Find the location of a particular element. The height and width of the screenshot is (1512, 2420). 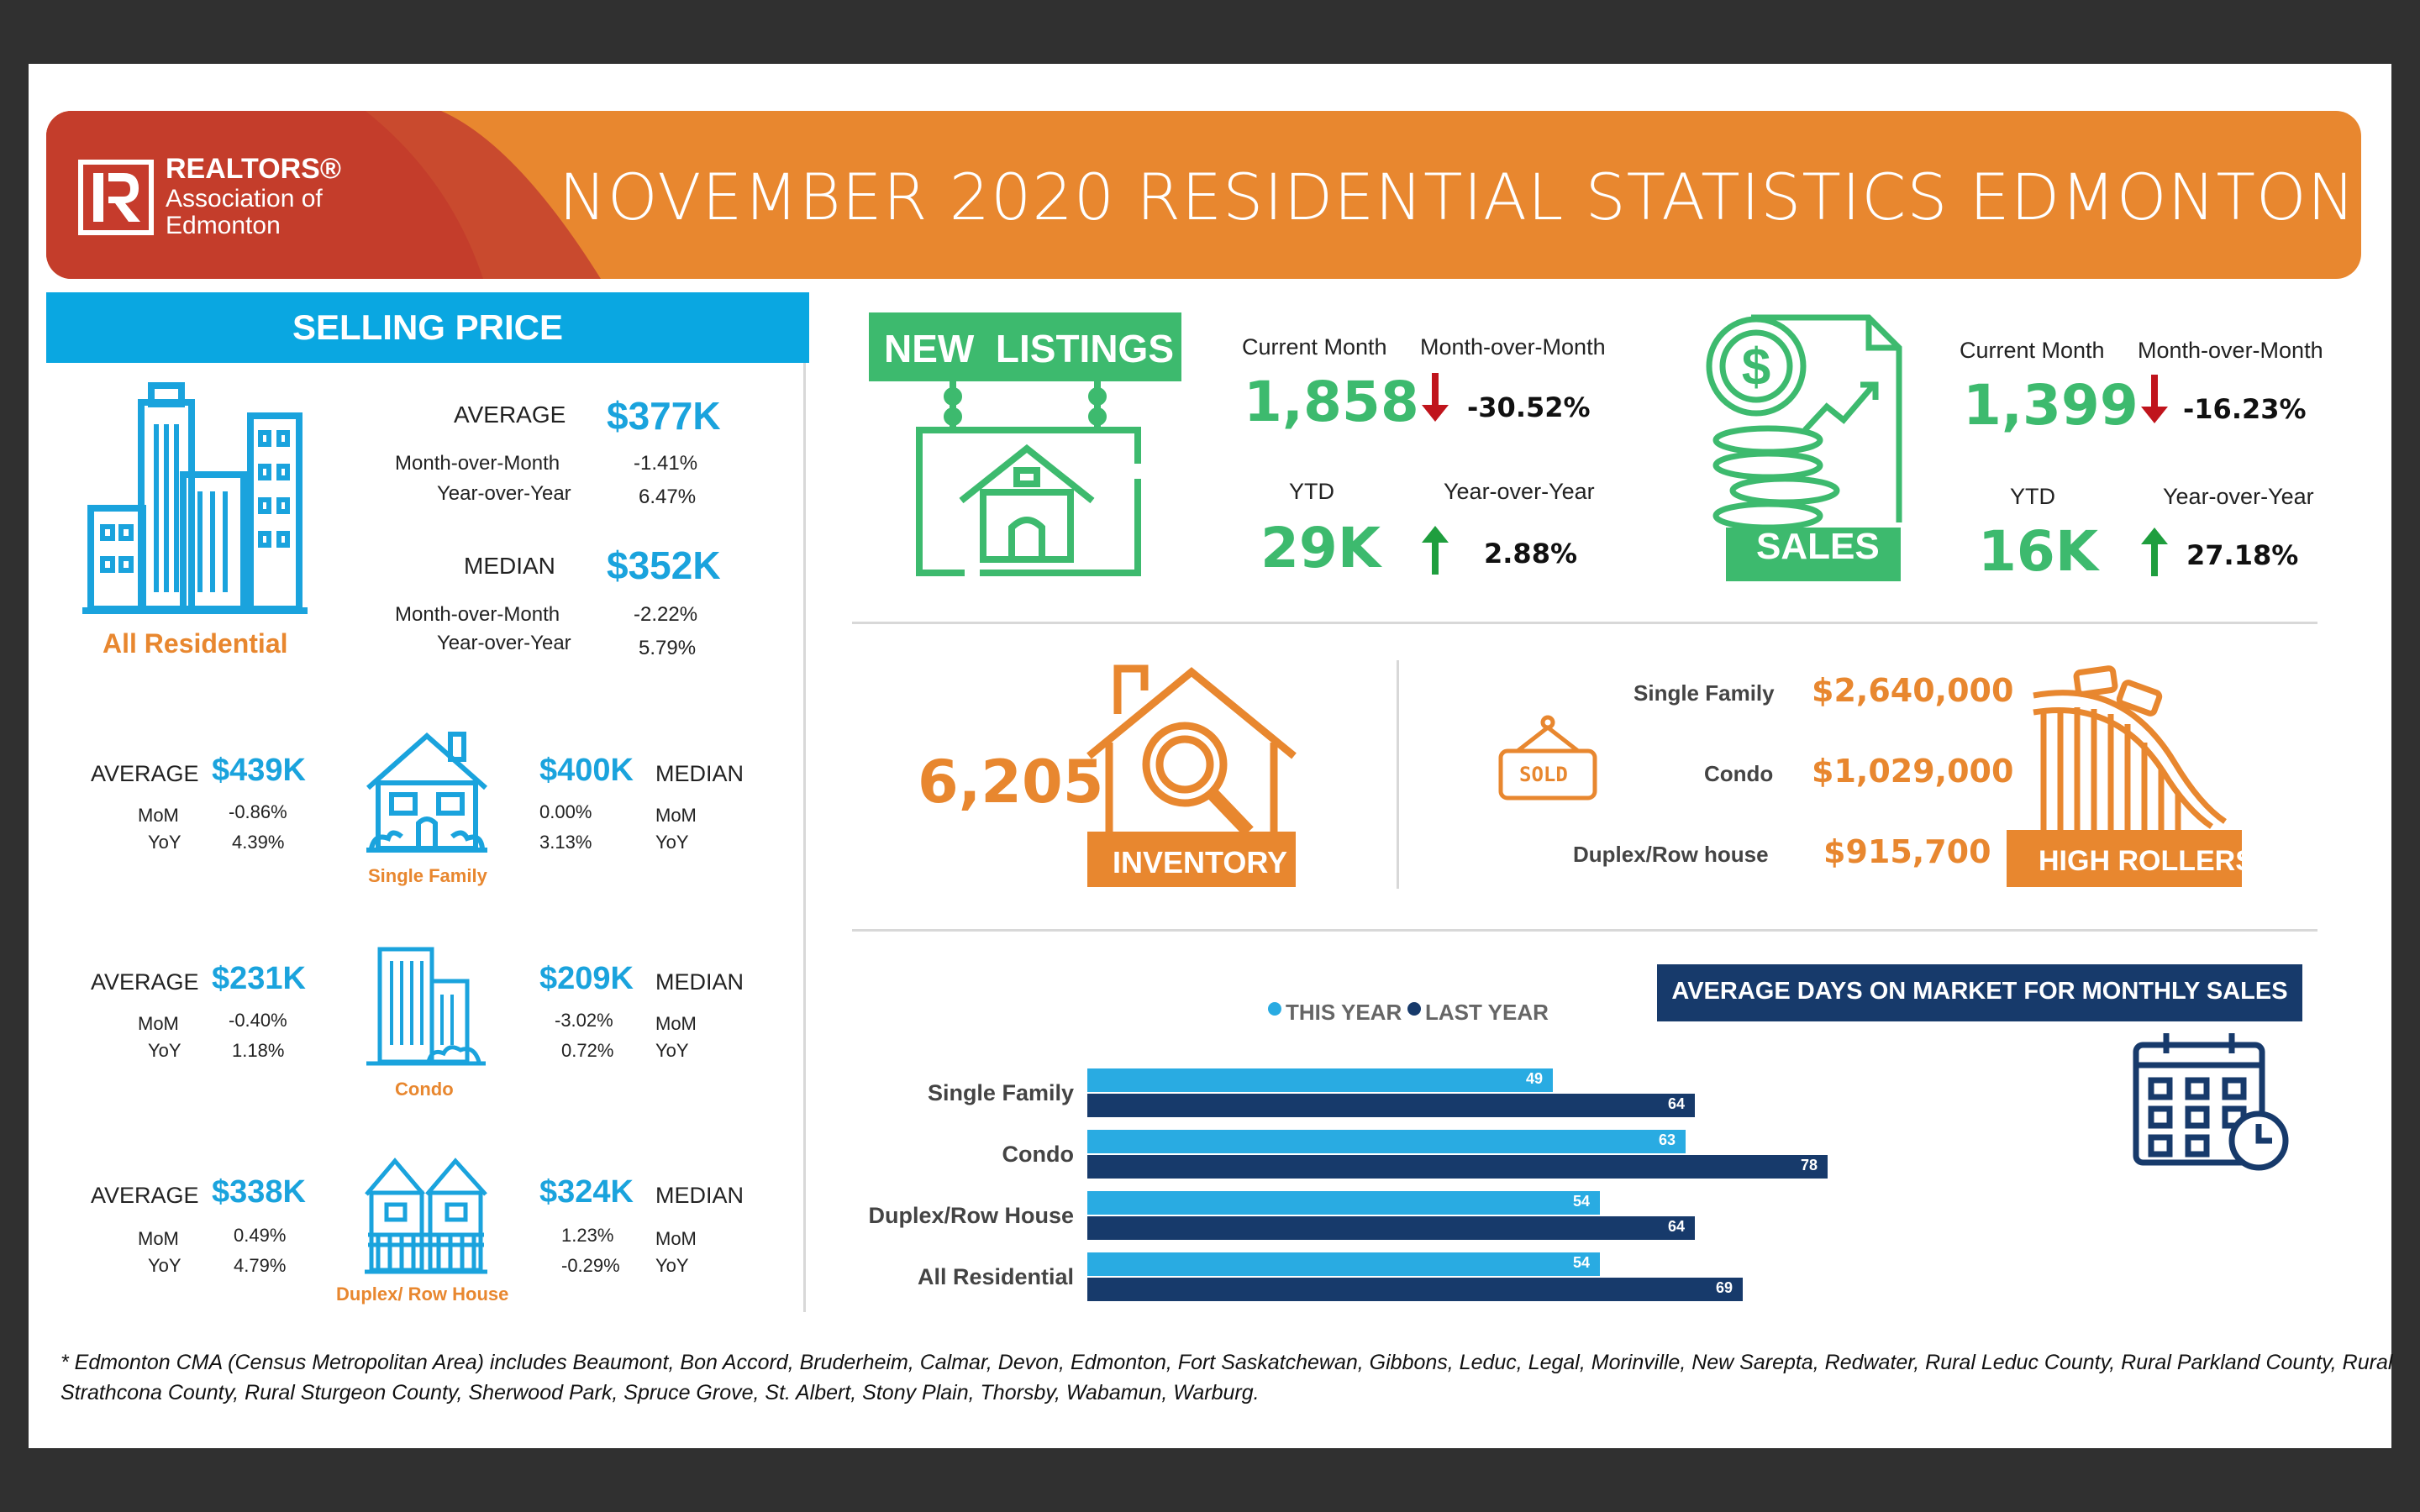

nl-mom: -30.52% is located at coordinates (1529, 407).